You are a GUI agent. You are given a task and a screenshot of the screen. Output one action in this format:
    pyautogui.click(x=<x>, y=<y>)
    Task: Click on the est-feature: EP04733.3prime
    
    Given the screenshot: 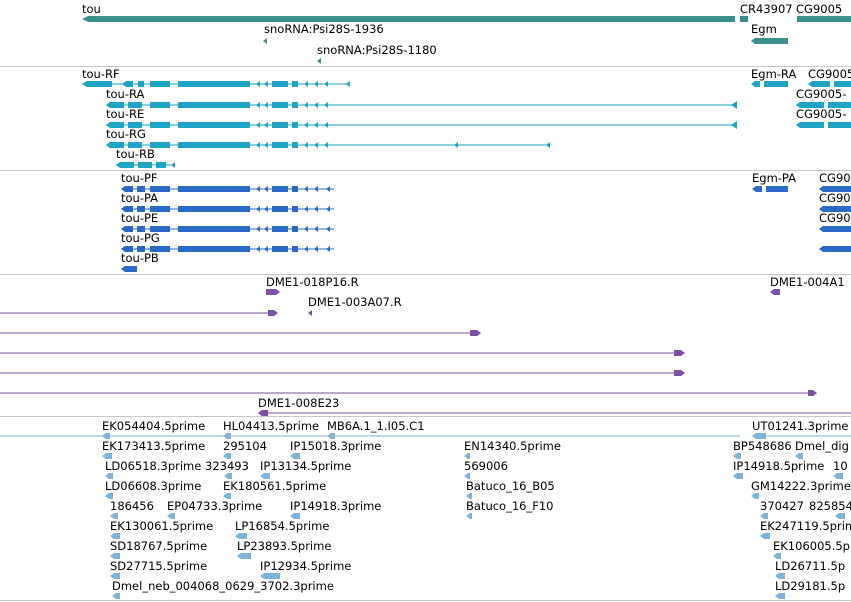 What is the action you would take?
    pyautogui.click(x=214, y=509)
    